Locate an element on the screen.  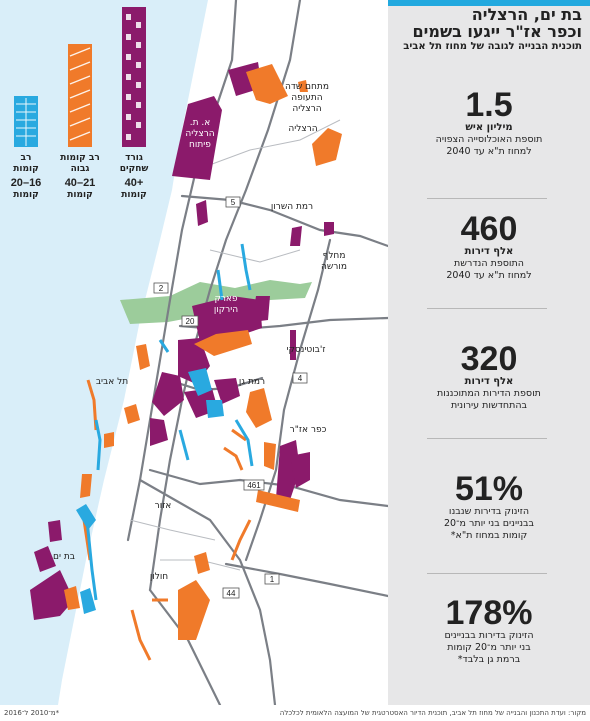
tower-high-rise is located at coordinates (80, 95).